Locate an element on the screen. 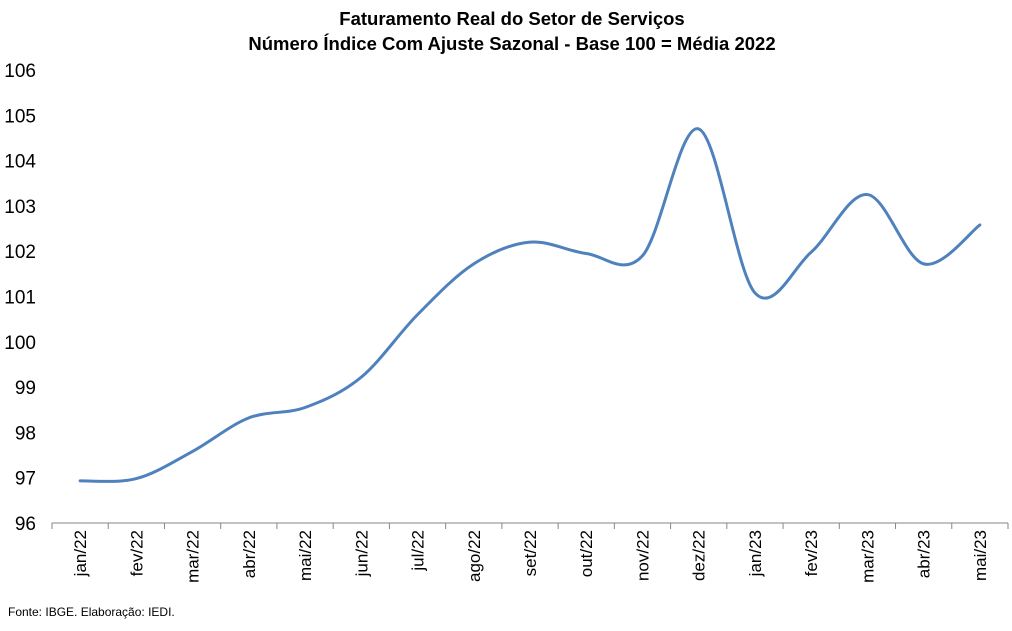 Image resolution: width=1012 pixels, height=631 pixels. x-tick-label: out/22 is located at coordinates (586, 553).